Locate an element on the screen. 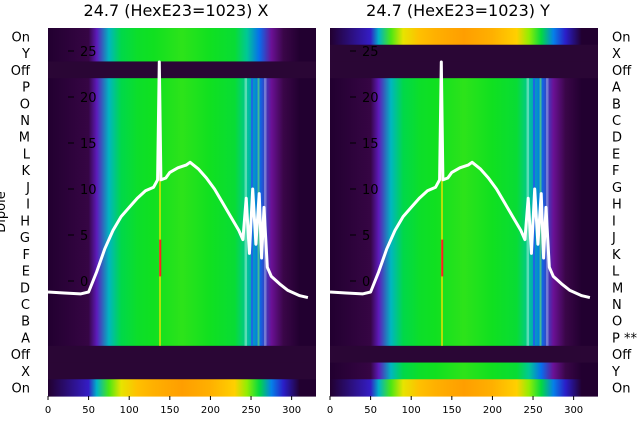 Image resolution: width=640 pixels, height=444 pixels. dipole-label: P is located at coordinates (26, 88).